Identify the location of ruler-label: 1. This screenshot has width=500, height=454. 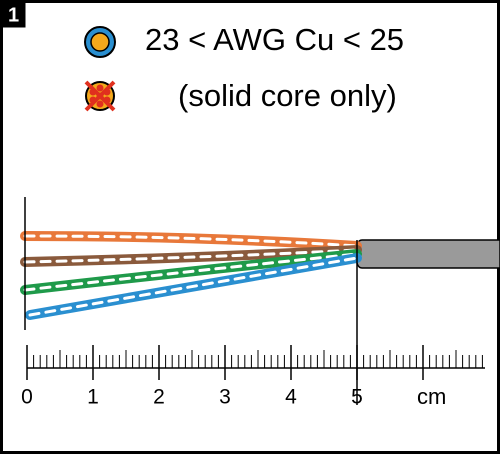
(93, 397).